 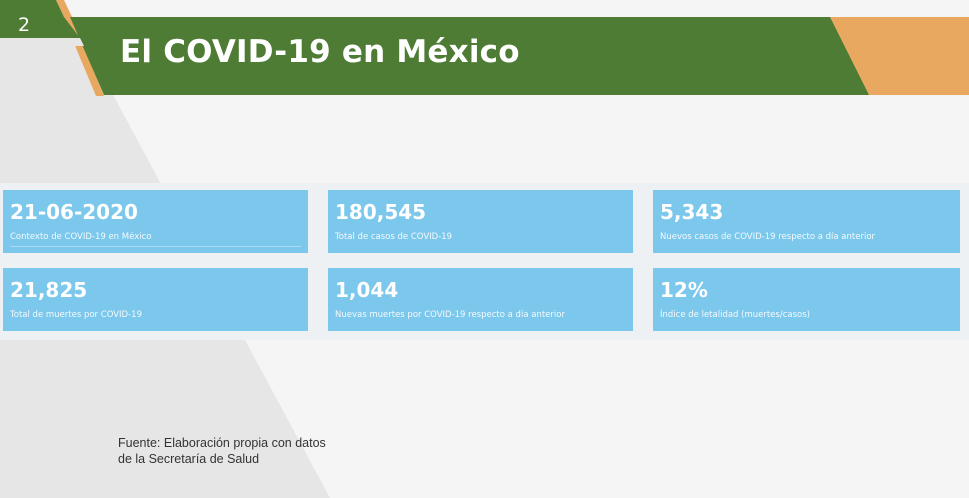 I want to click on stat-label: Total de muertes por COVID-19, so click(x=76, y=315).